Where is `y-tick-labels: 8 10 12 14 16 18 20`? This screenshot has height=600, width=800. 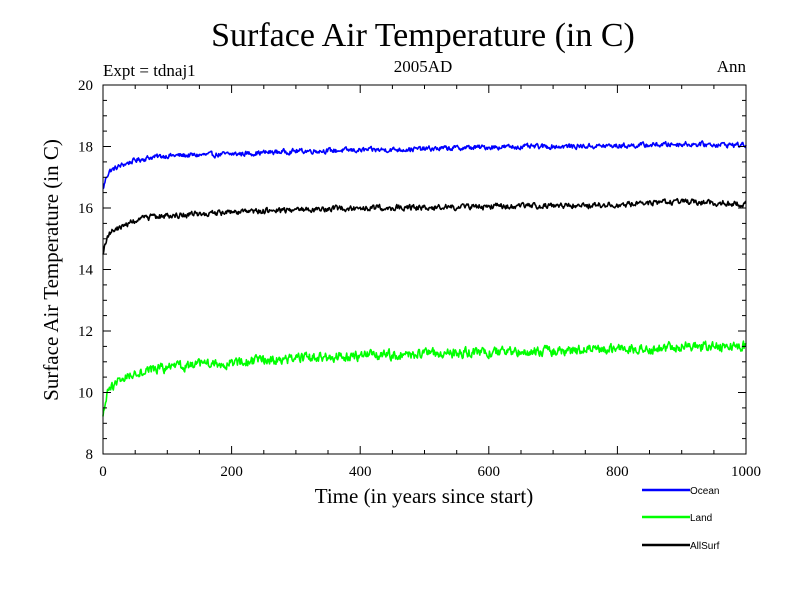 y-tick-labels: 8 10 12 14 16 18 20 is located at coordinates (86, 270).